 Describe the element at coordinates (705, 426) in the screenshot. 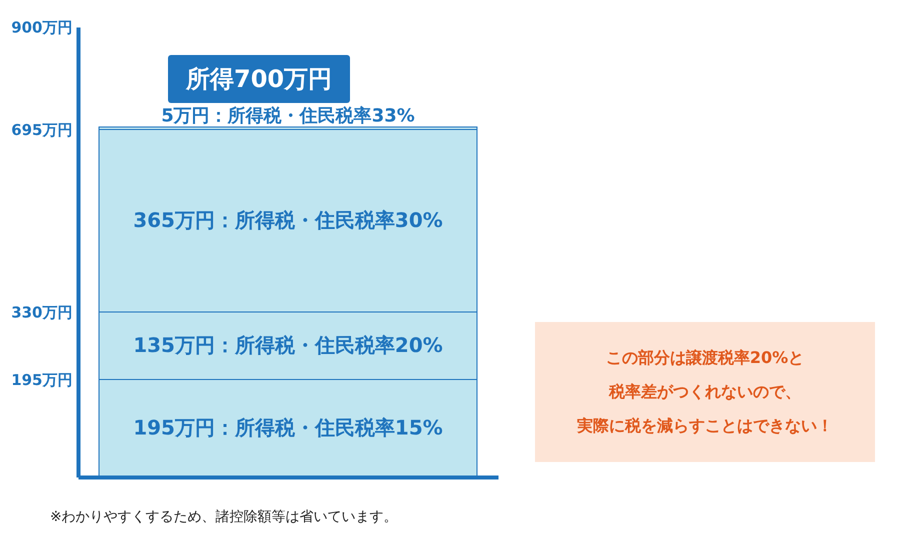

I see `text: 実際に税を減らすことはできない！` at that location.